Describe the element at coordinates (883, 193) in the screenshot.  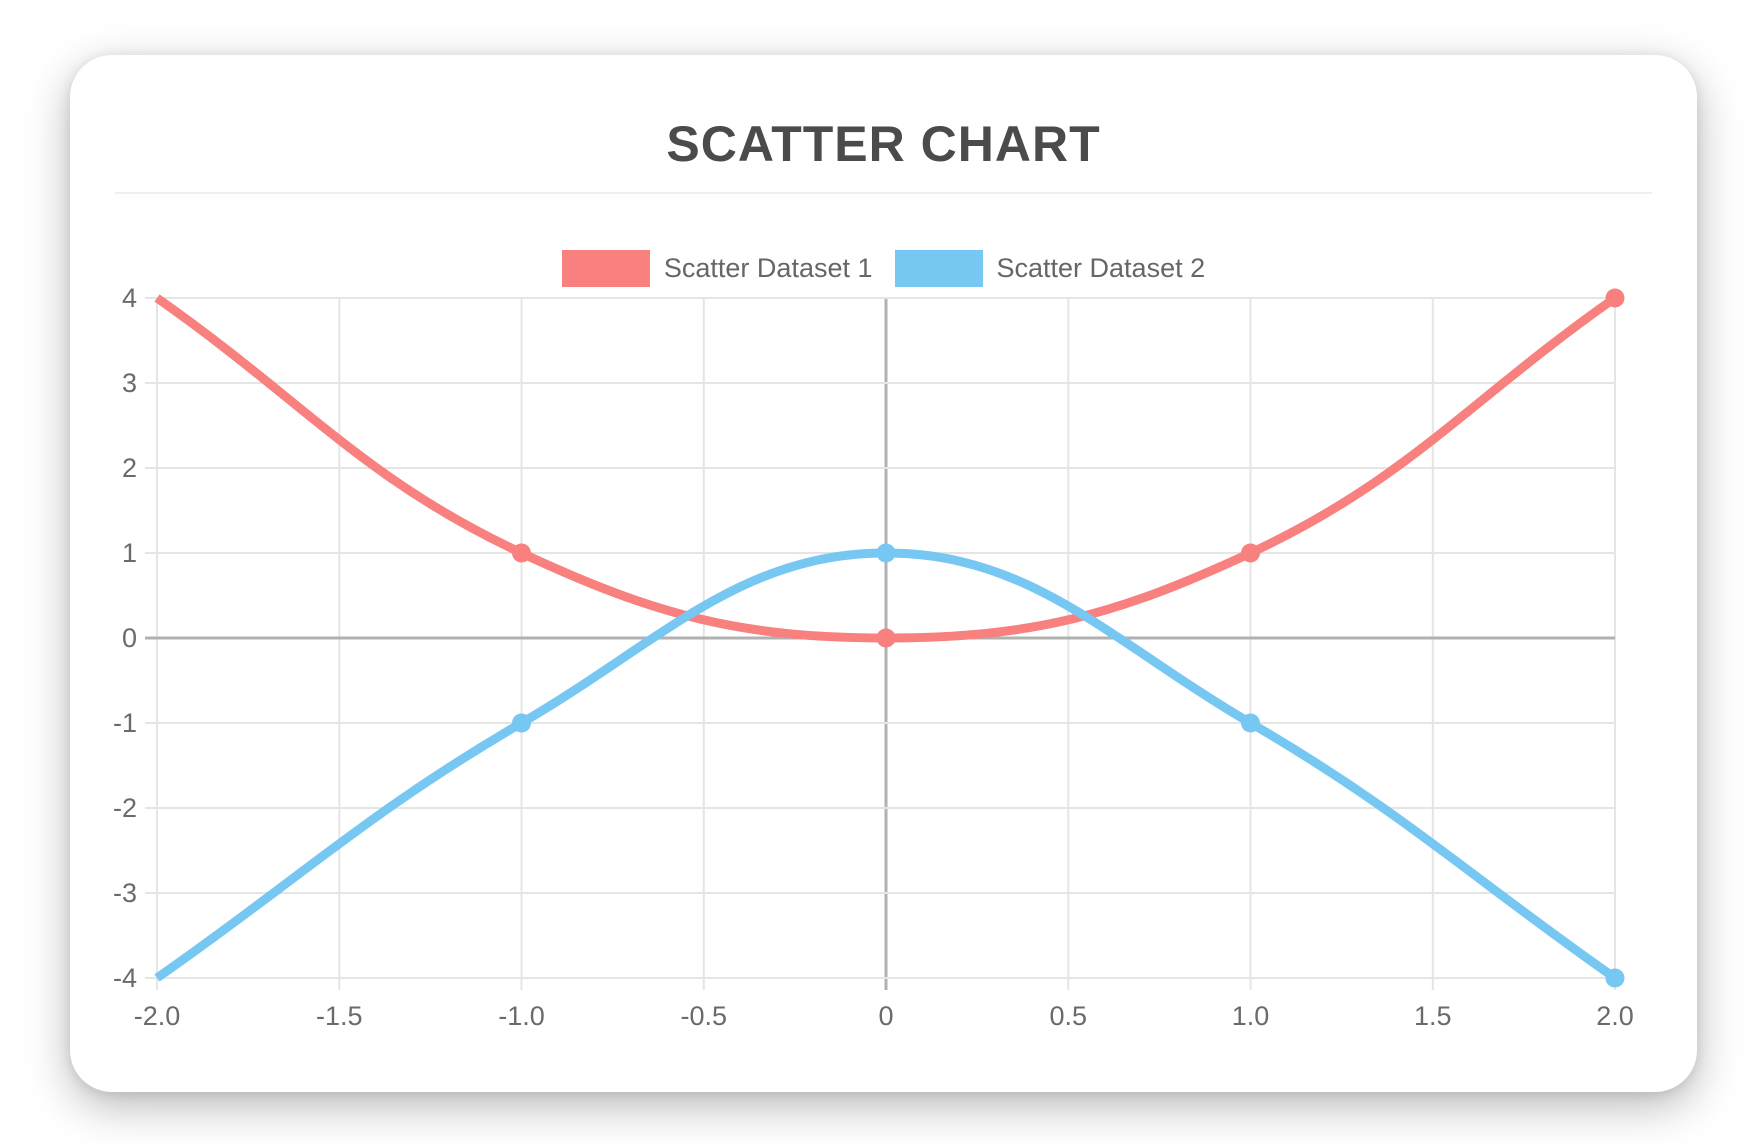
I see `title-divider` at that location.